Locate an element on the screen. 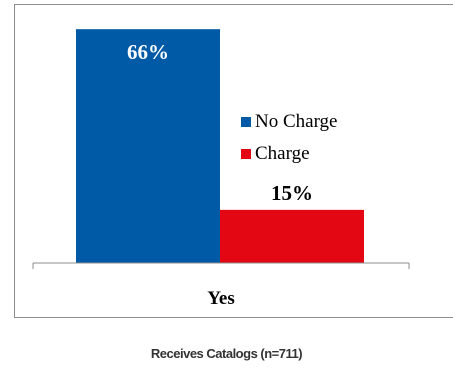  data-label: 15% is located at coordinates (292, 193).